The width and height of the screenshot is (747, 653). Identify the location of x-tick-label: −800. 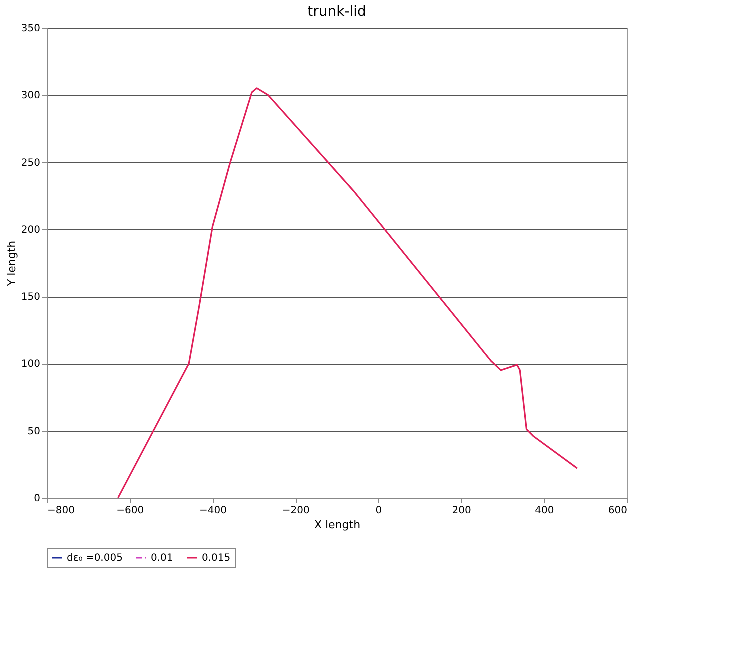
(61, 511).